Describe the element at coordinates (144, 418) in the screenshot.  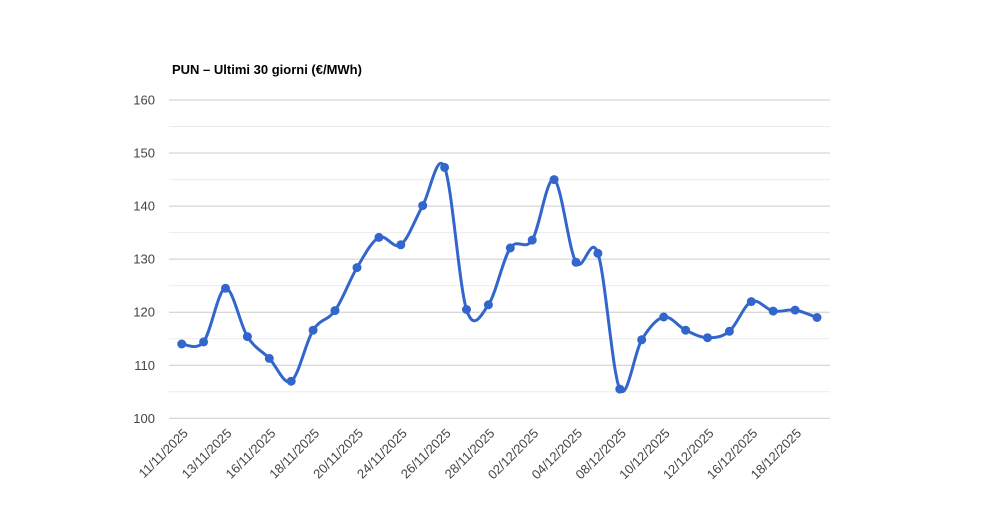
I see `y-axis-tick-label: 100` at that location.